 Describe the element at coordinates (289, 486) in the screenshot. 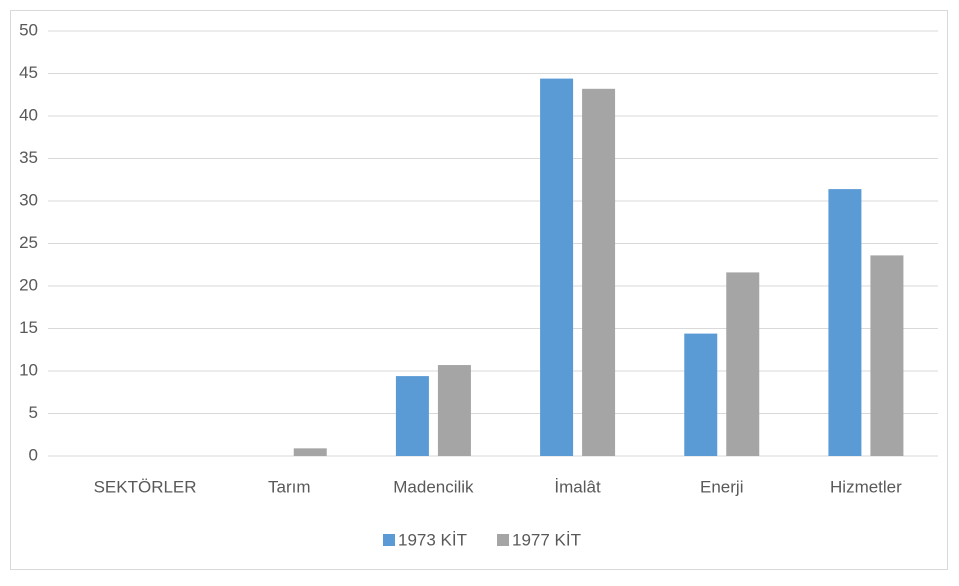

I see `x-tick-label: Tarım` at that location.